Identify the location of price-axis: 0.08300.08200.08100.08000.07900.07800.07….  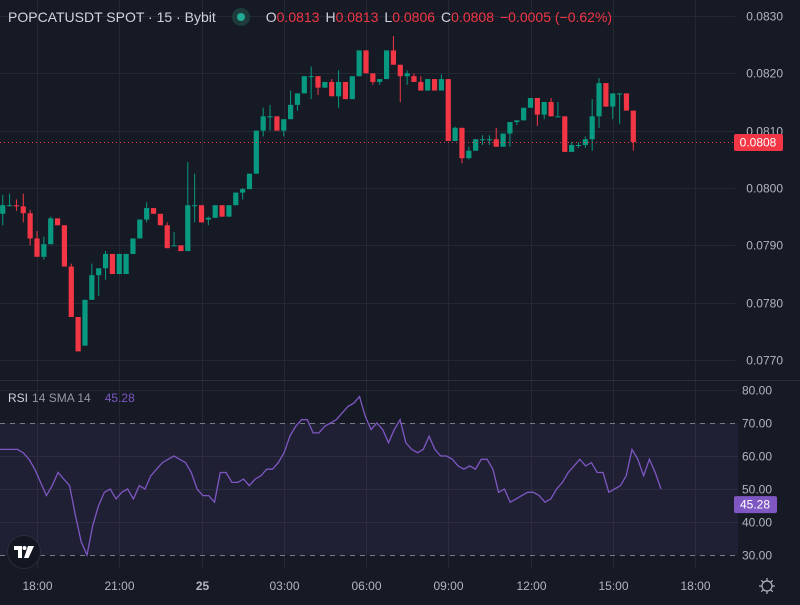
(764, 189).